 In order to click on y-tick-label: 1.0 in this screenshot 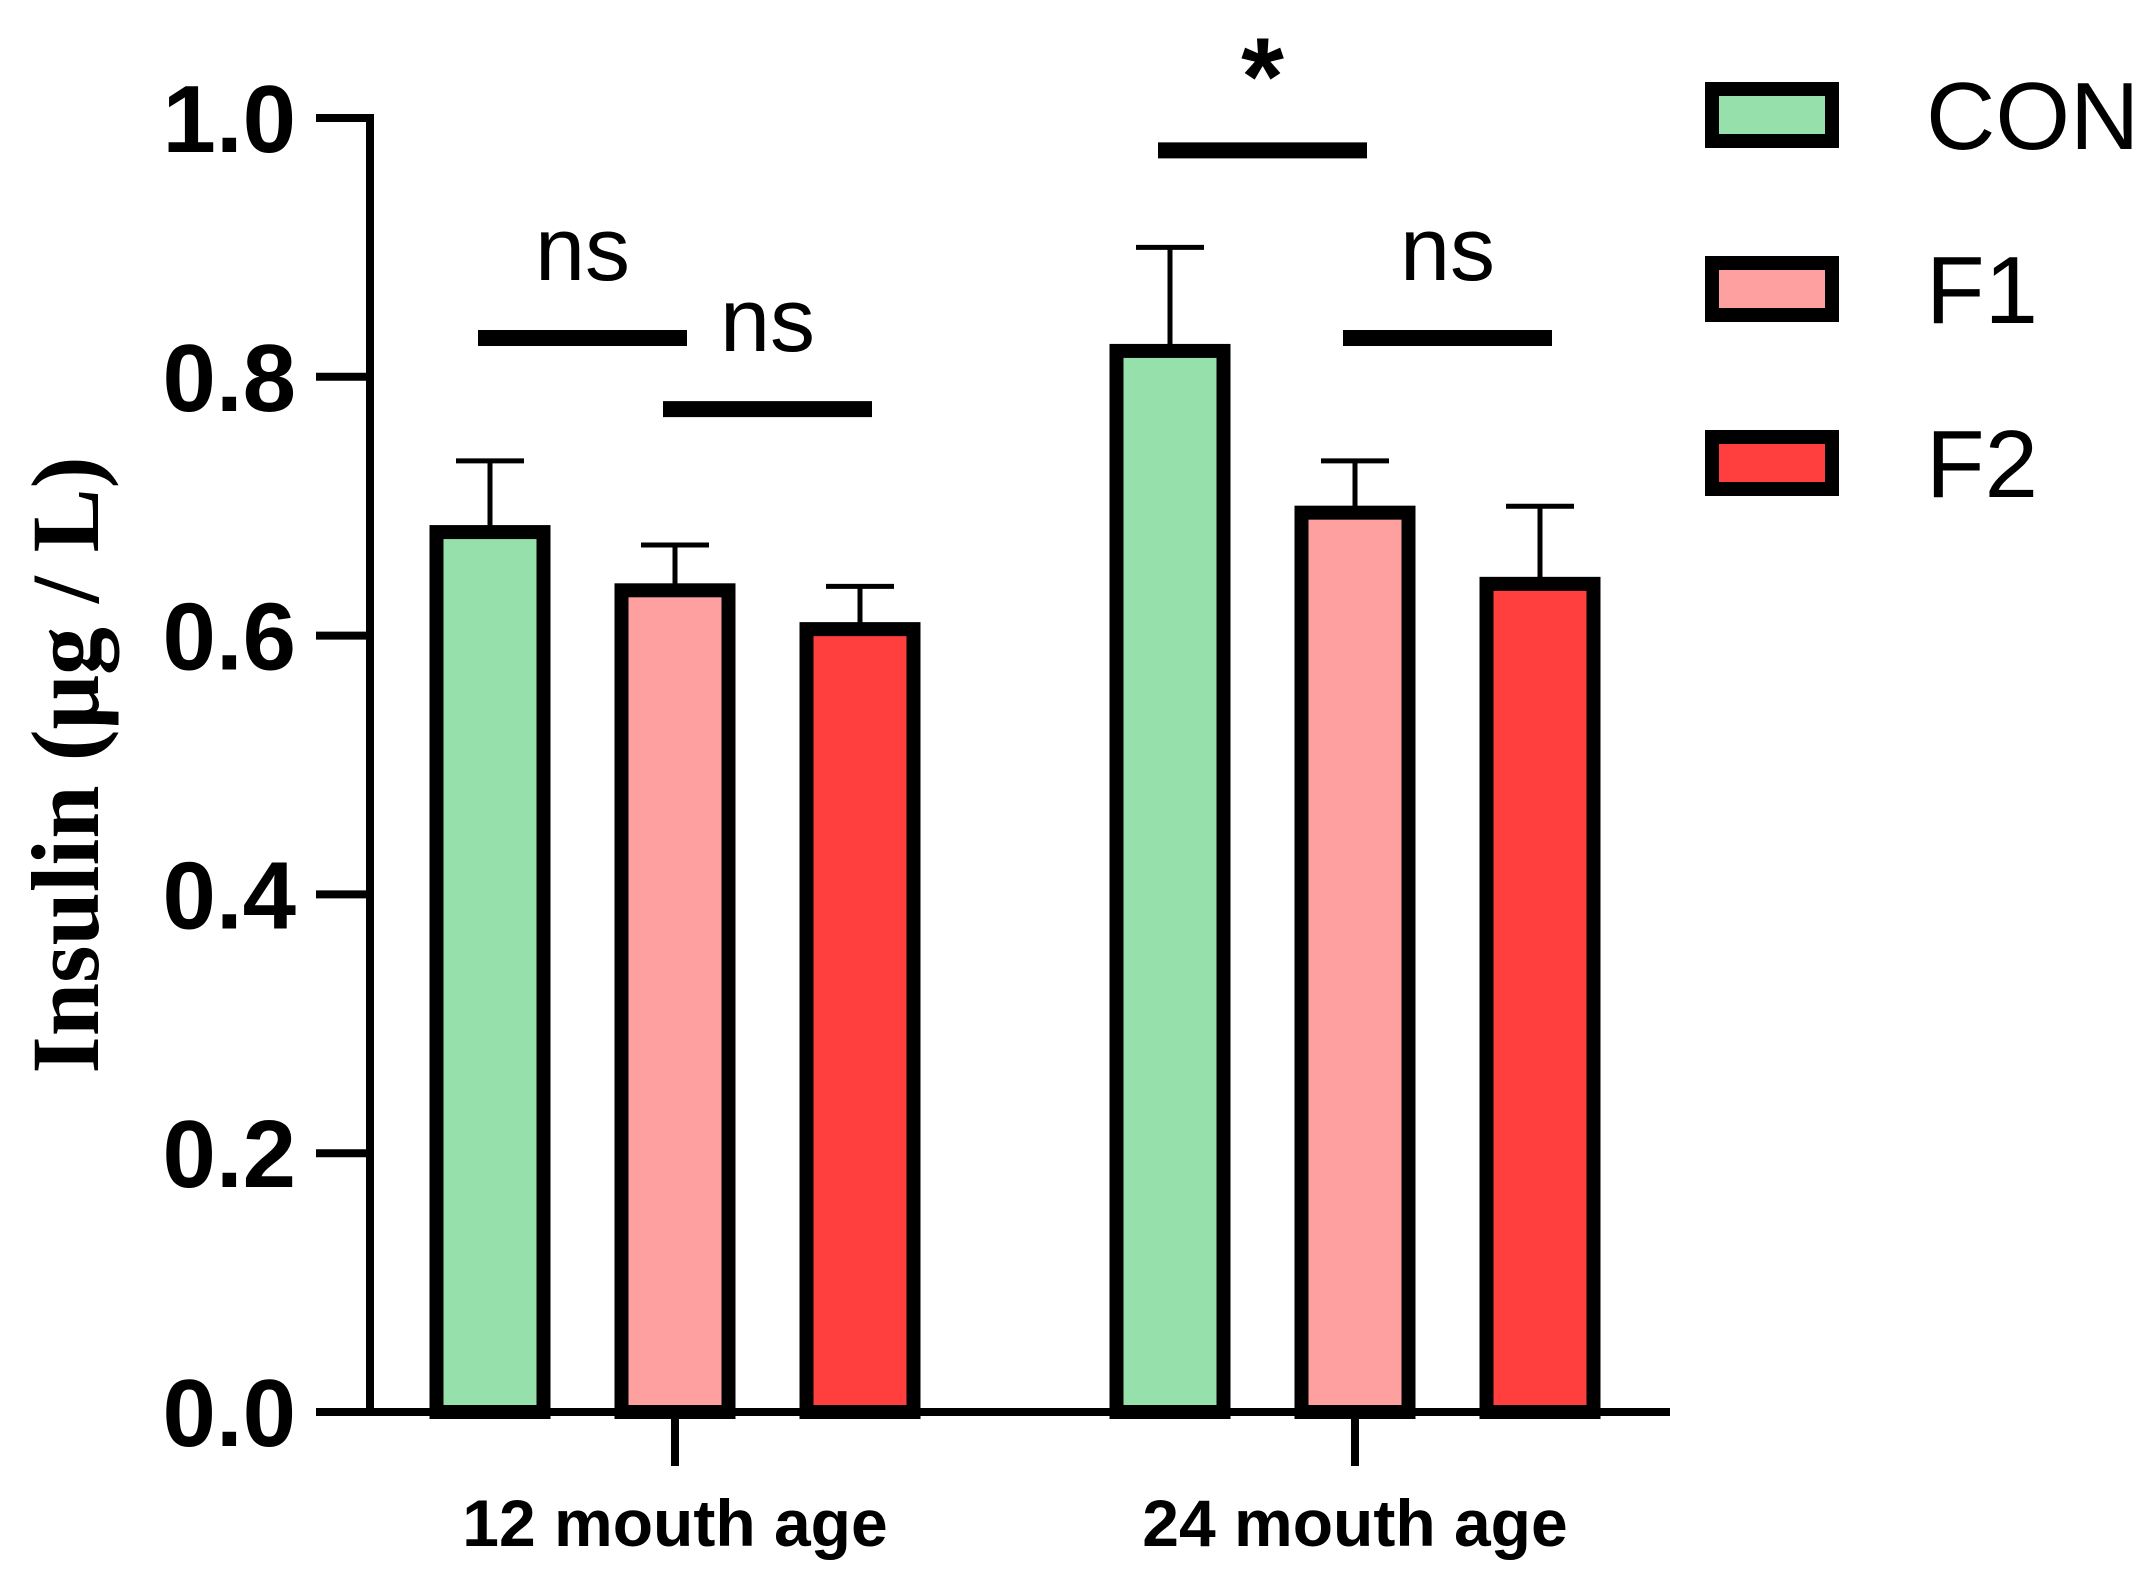, I will do `click(229, 119)`.